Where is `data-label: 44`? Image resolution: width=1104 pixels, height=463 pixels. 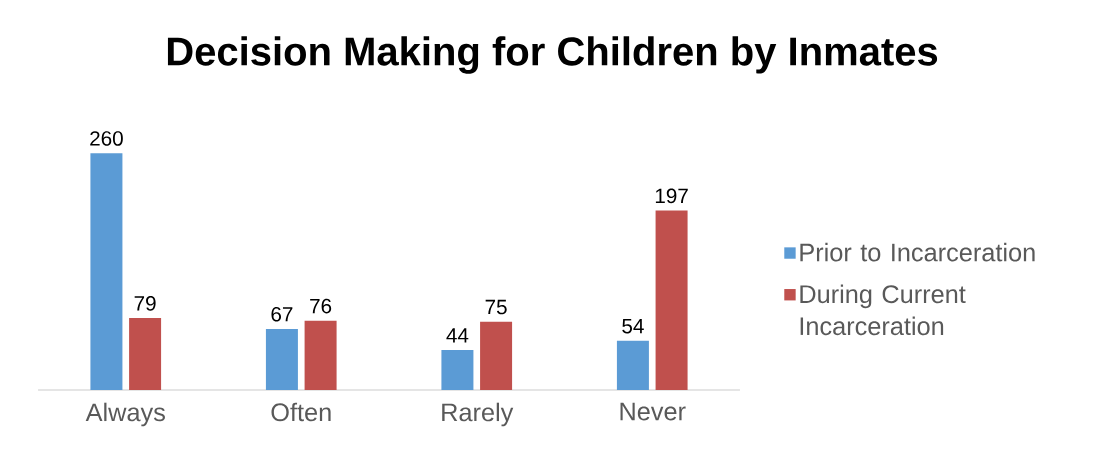
data-label: 44 is located at coordinates (457, 335).